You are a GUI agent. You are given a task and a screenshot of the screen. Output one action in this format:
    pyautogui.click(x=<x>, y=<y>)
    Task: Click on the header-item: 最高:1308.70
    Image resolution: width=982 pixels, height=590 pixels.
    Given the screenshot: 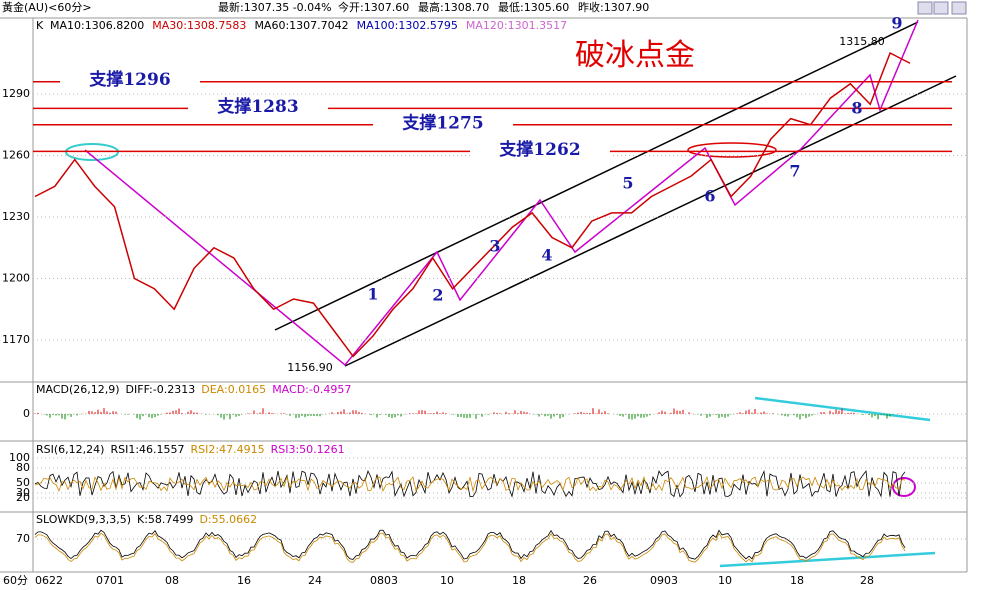 What is the action you would take?
    pyautogui.click(x=453, y=7)
    